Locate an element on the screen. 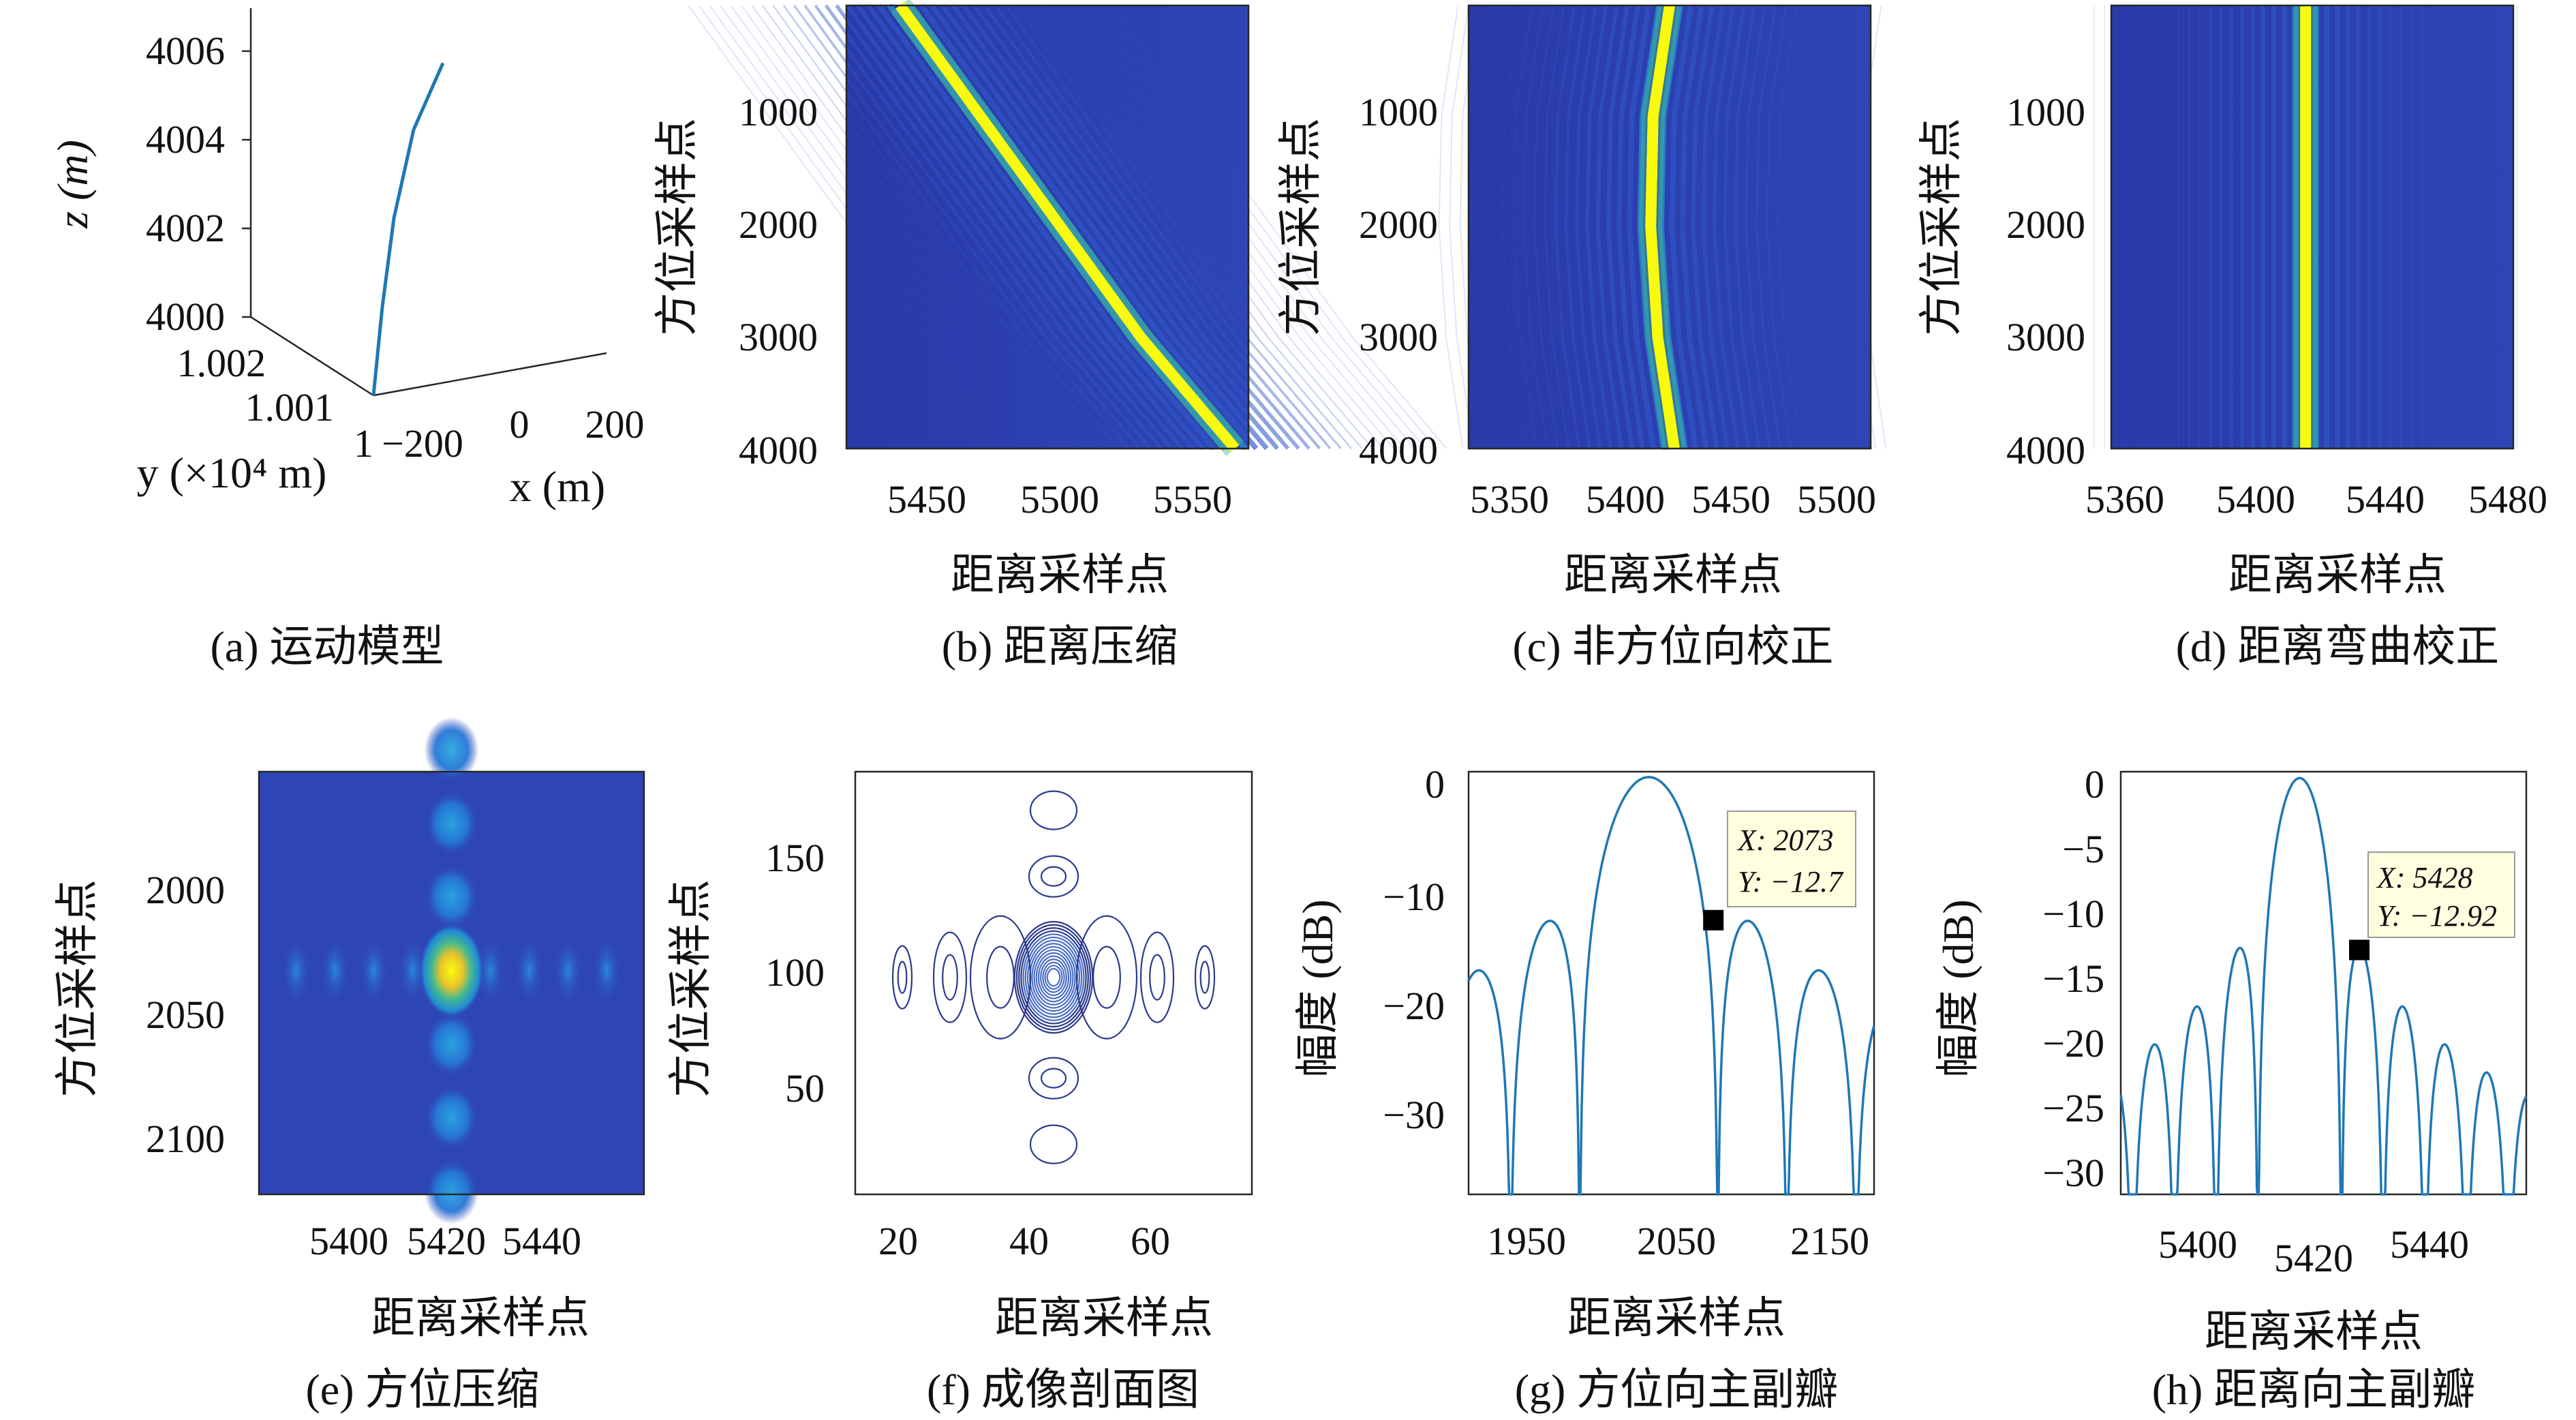 The width and height of the screenshot is (2576, 1420). panel-a-ytick: 1.002 is located at coordinates (221, 363).